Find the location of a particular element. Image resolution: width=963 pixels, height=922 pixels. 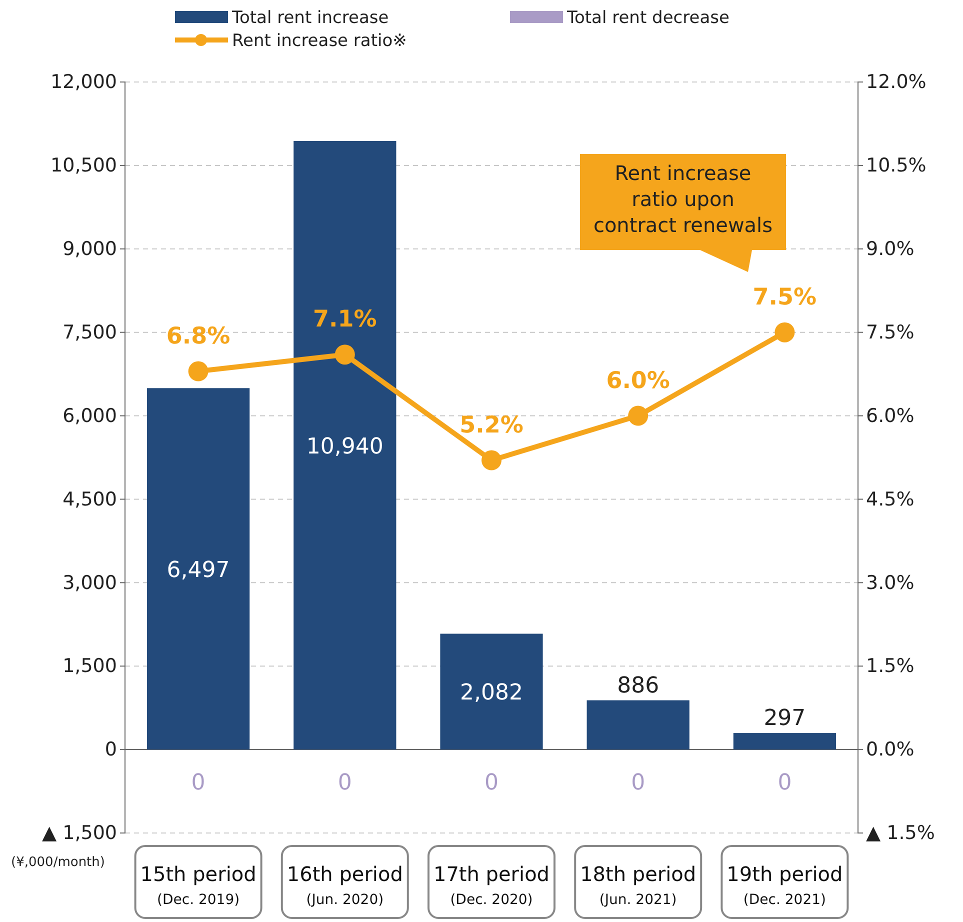

y-tick-label: 9,000 is located at coordinates (89, 249).